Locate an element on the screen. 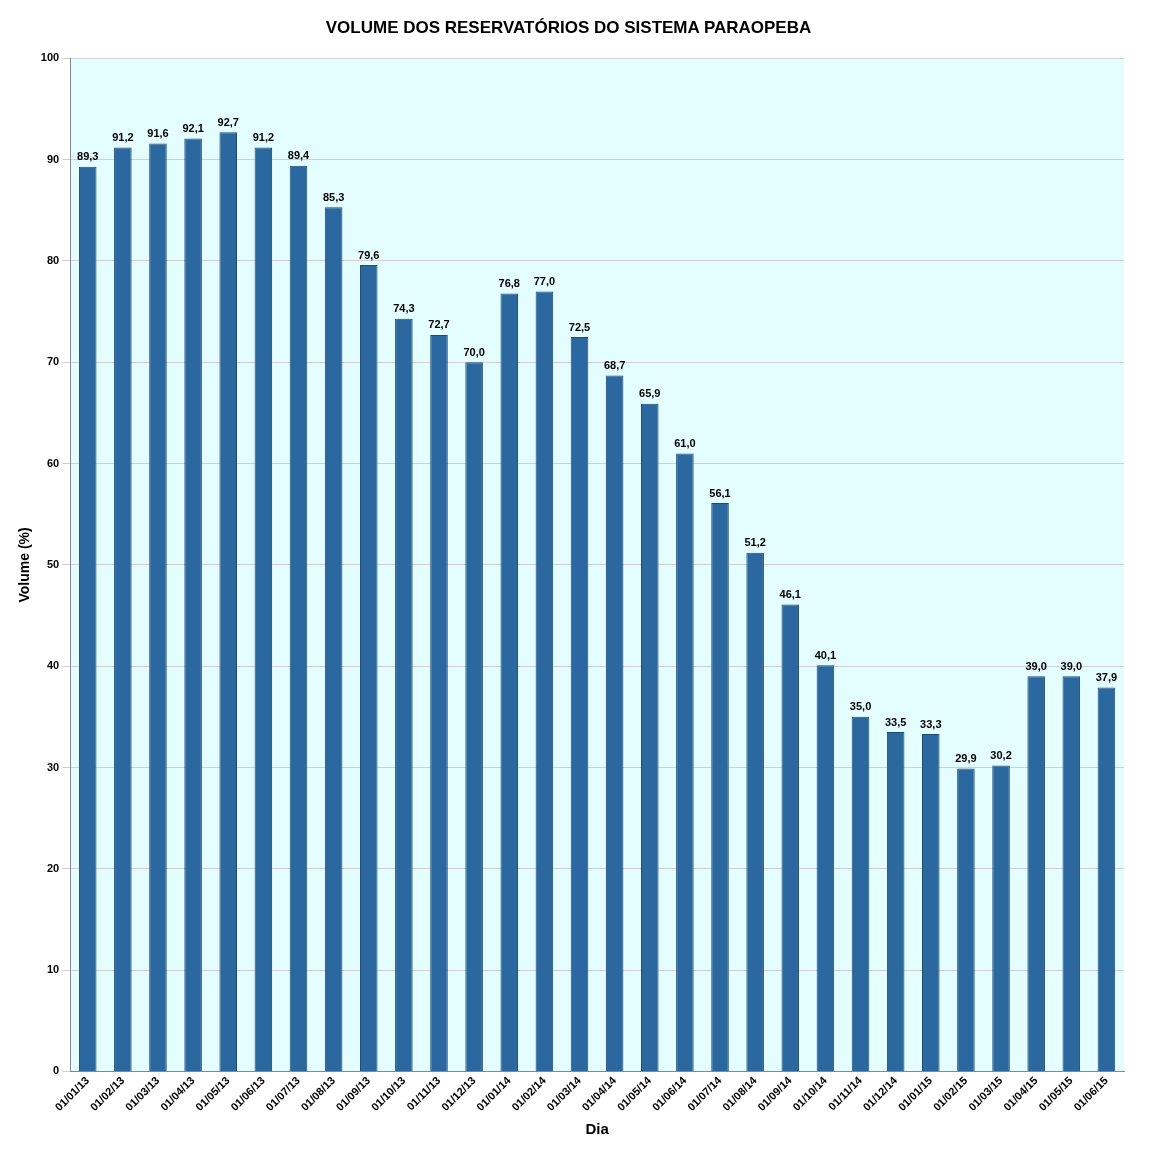 Image resolution: width=1156 pixels, height=1160 pixels. y-tick-label: 0 is located at coordinates (56, 1070).